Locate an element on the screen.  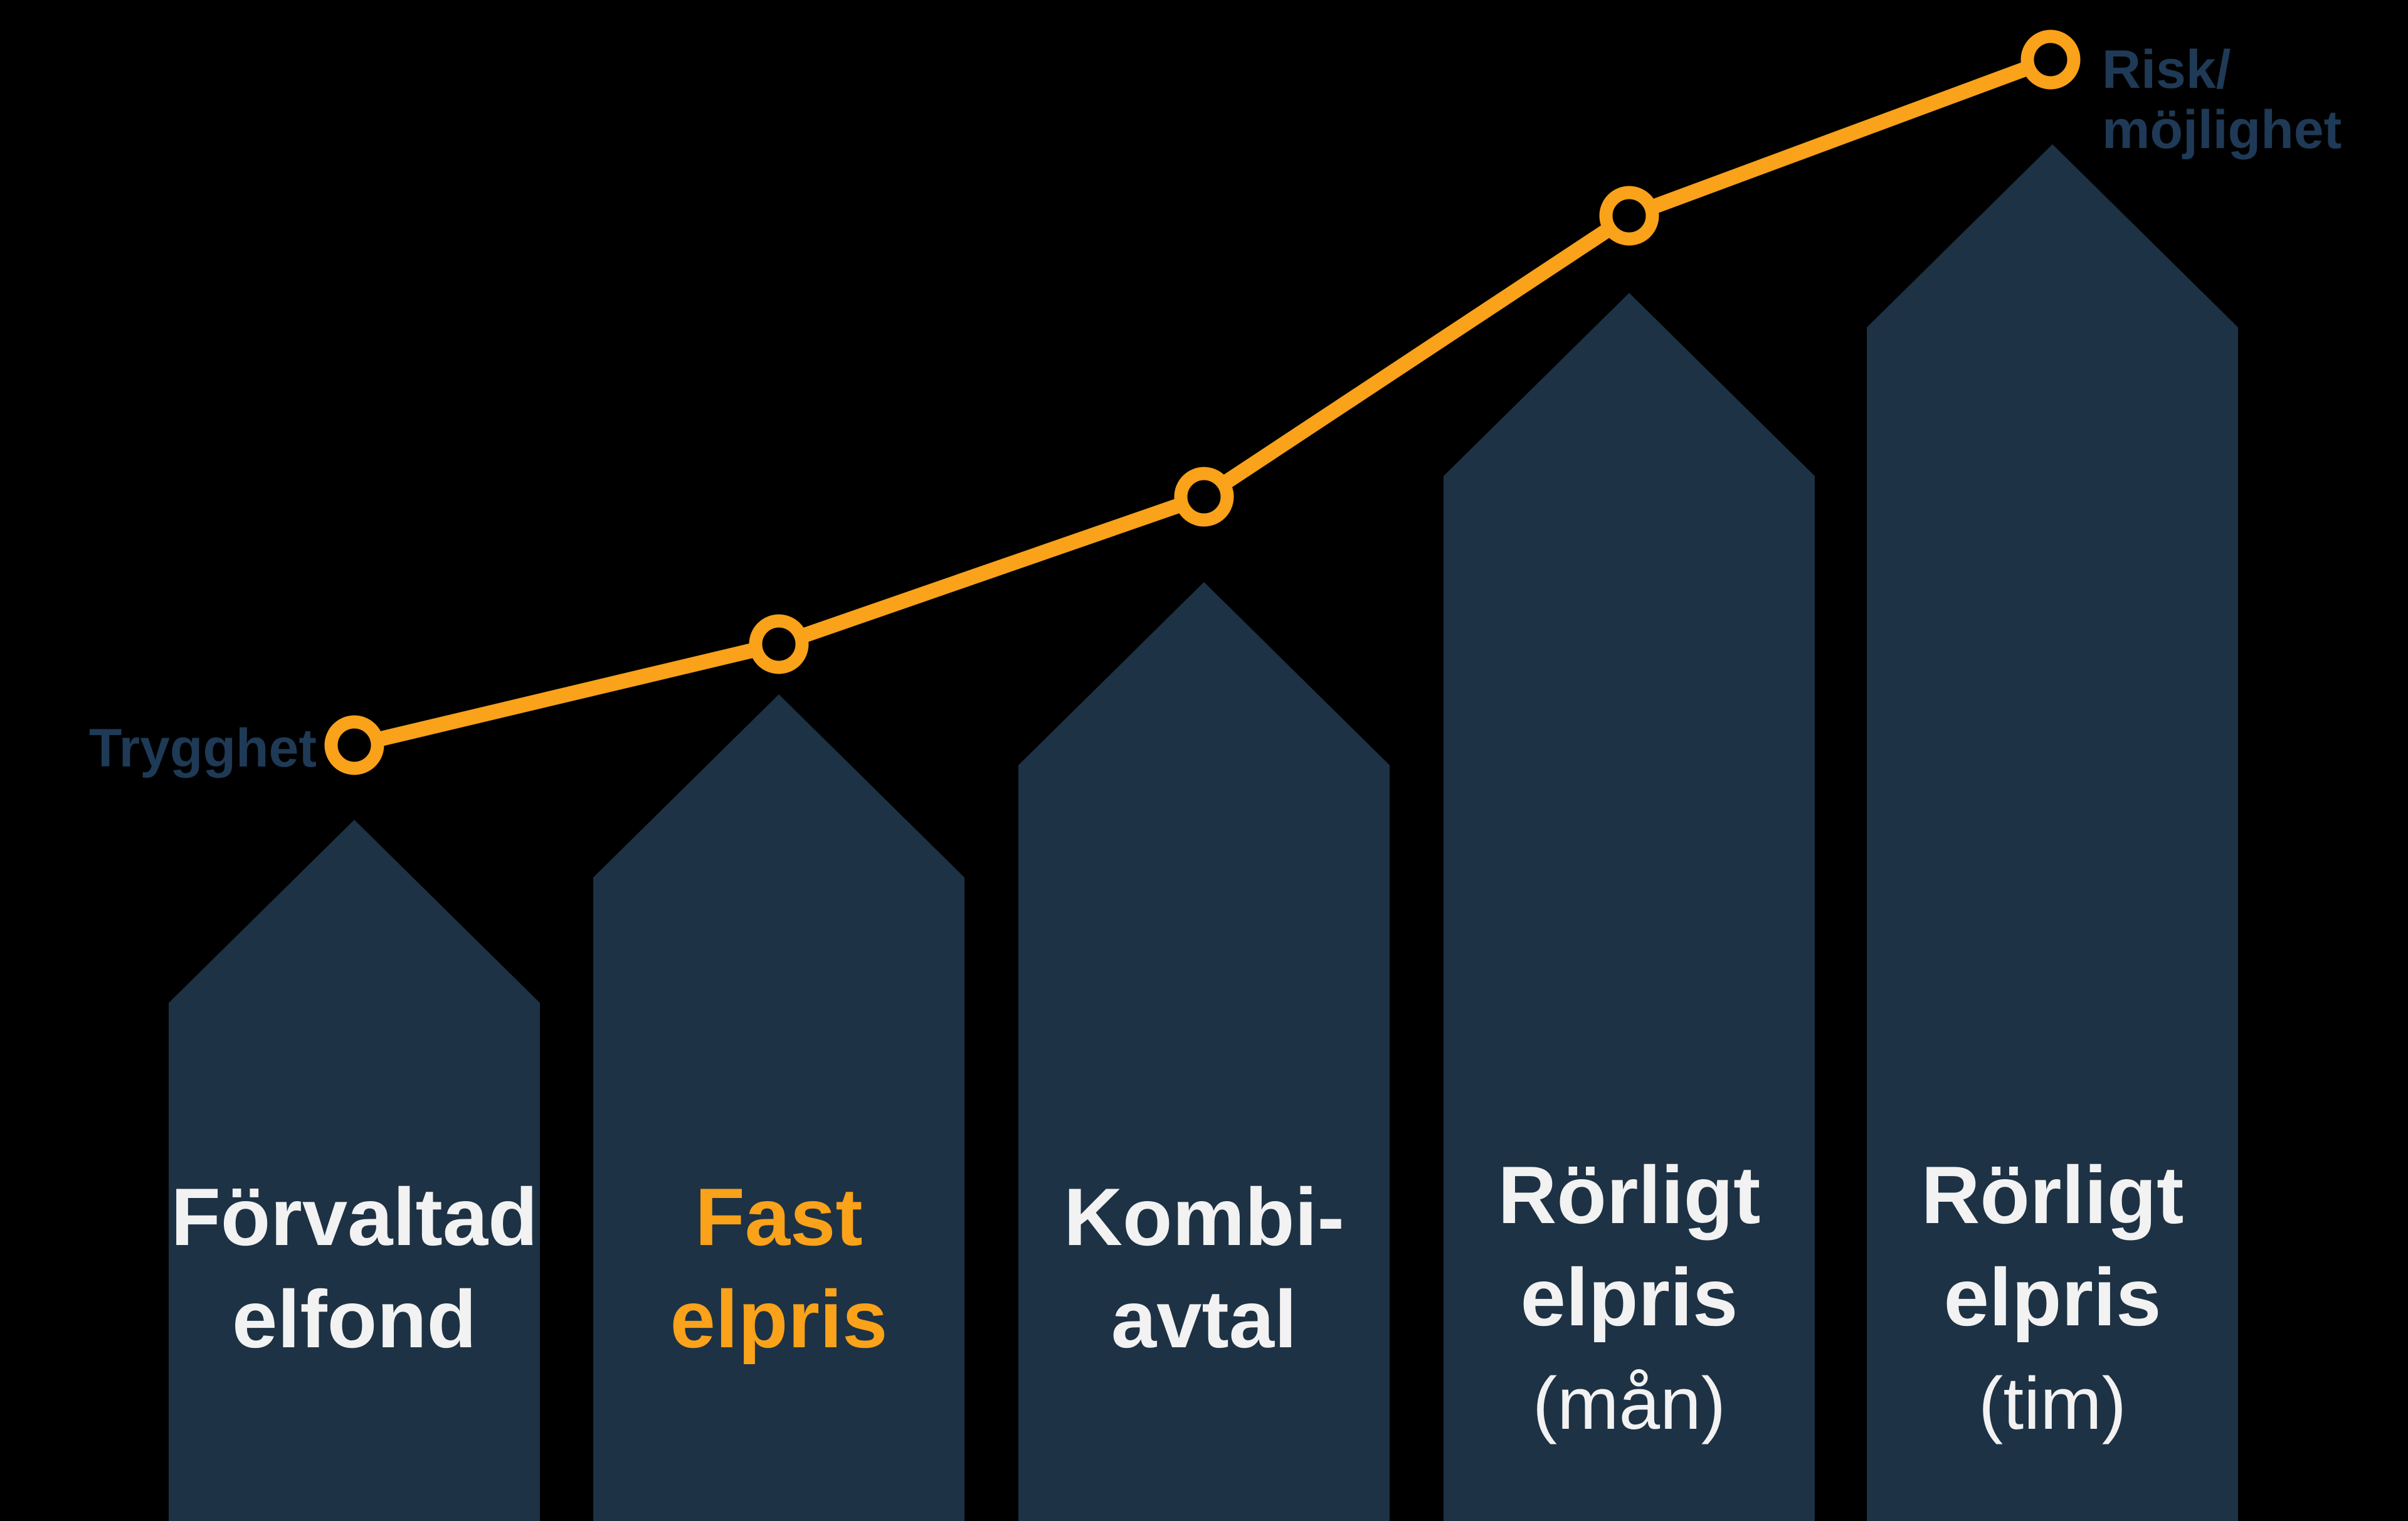
bar-label-line: Förvaltad is located at coordinates (354, 1217).